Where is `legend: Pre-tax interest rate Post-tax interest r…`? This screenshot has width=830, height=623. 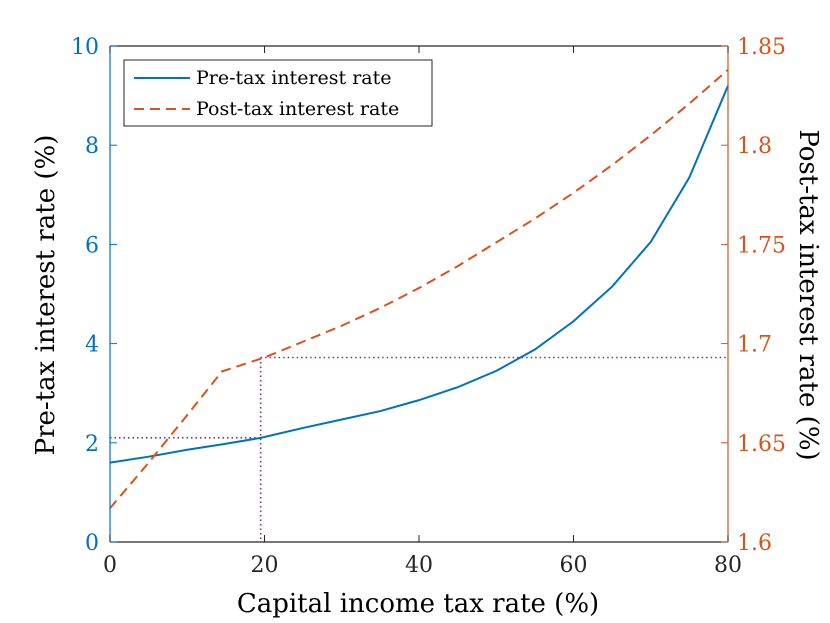
legend: Pre-tax interest rate Post-tax interest r… is located at coordinates (278, 93).